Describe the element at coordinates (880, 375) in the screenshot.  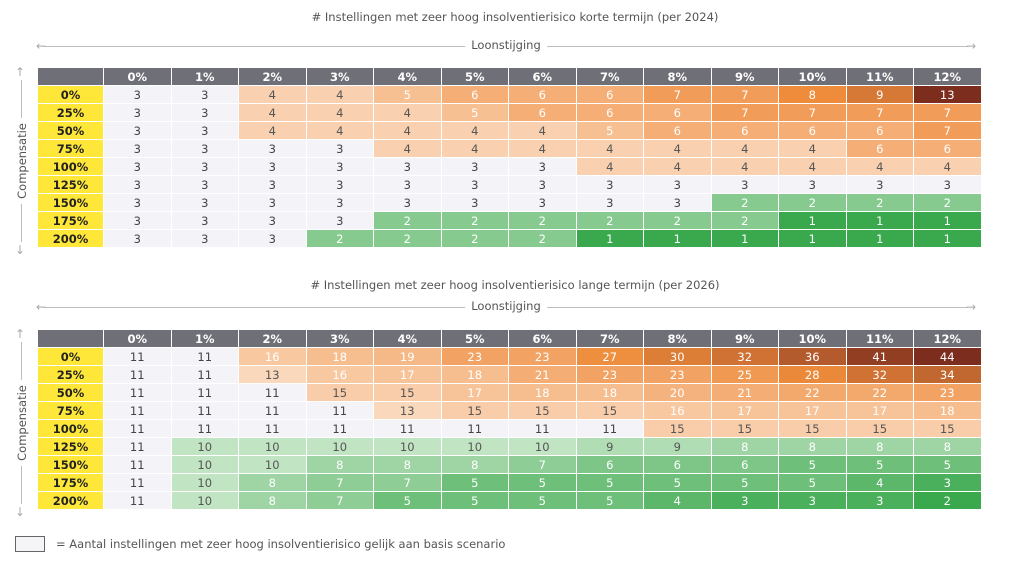
I see `heatmap-cell: 32` at that location.